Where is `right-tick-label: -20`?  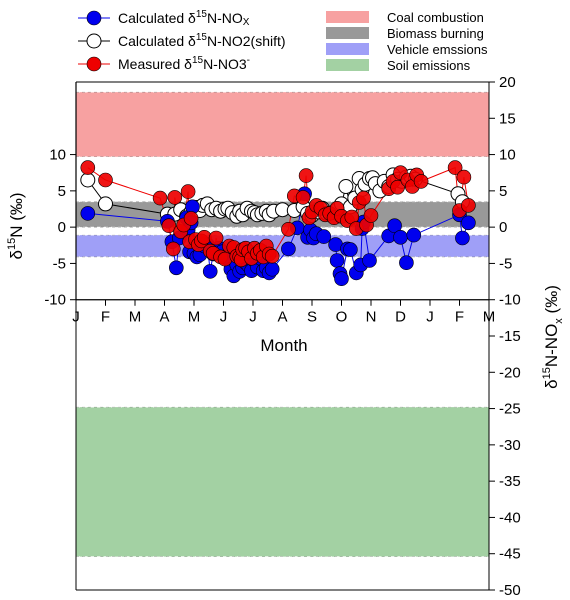 right-tick-label: -20 is located at coordinates (510, 372).